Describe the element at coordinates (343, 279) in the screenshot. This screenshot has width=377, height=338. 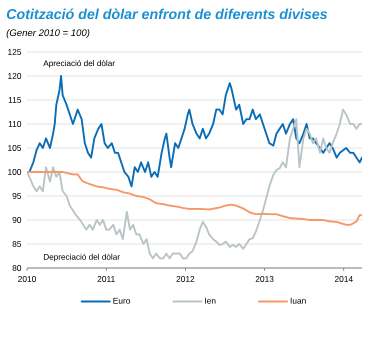
I see `x-tick-label: 2014` at that location.